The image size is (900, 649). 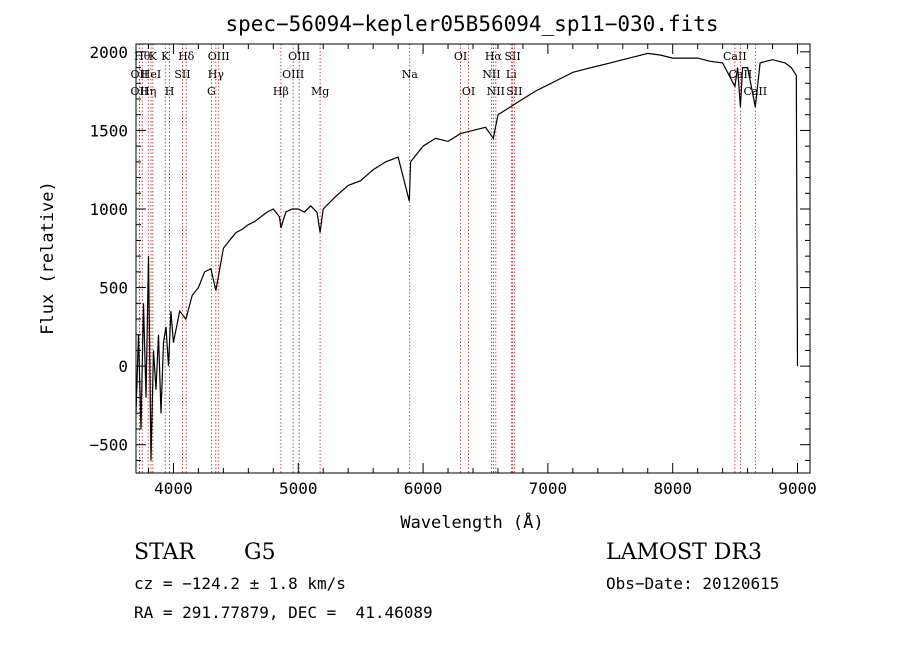 I want to click on y-tick-label: 1500, so click(x=108, y=130).